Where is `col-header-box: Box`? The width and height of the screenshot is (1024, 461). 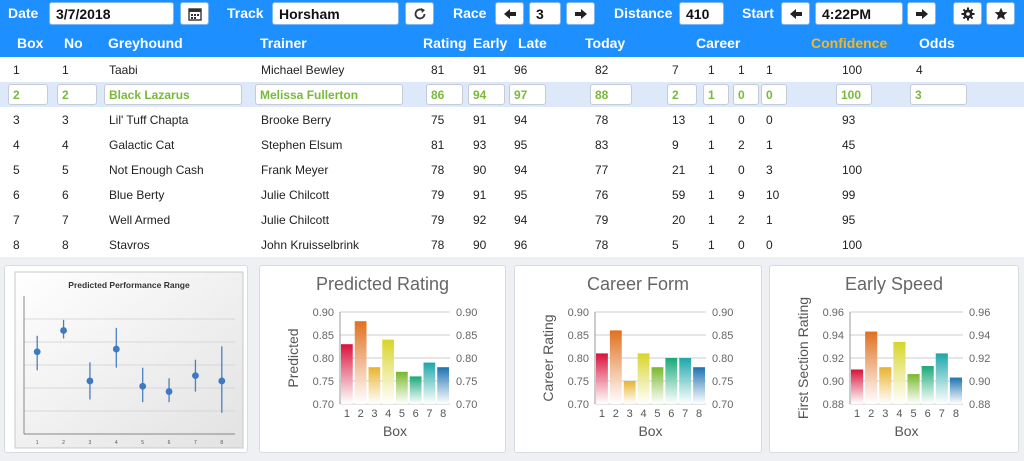 col-header-box: Box is located at coordinates (30, 43).